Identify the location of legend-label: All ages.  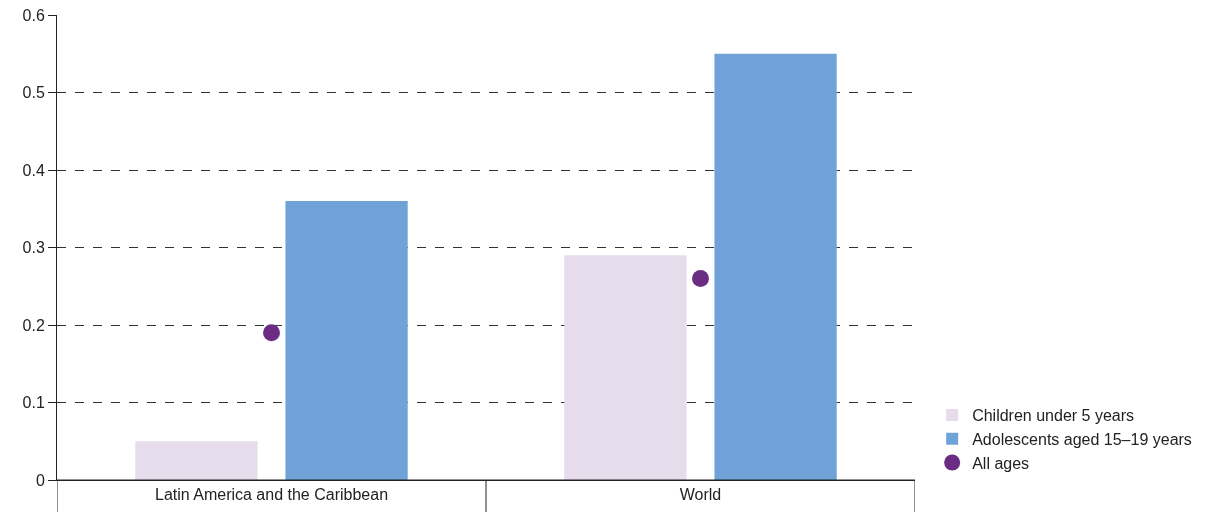
(1001, 463).